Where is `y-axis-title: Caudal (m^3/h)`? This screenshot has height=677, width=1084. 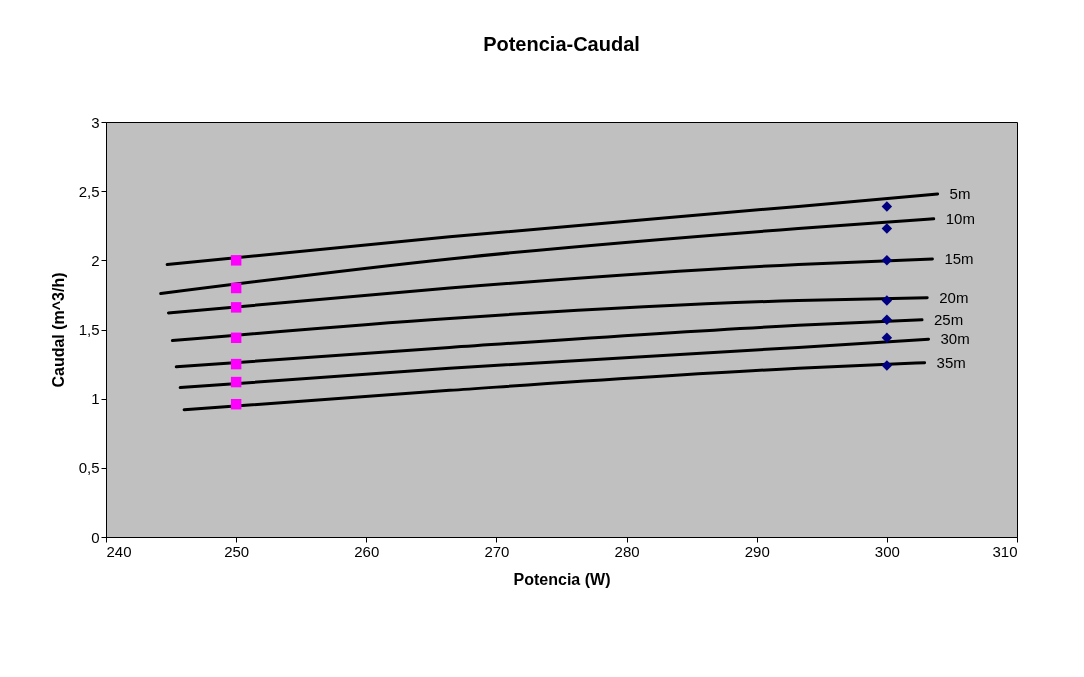 y-axis-title: Caudal (m^3/h) is located at coordinates (58, 330).